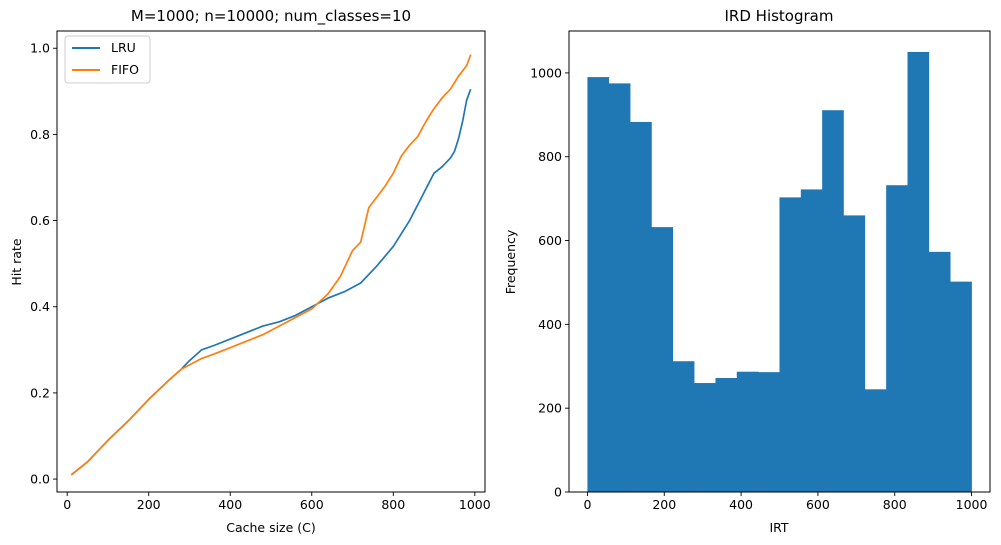 This screenshot has width=1001, height=545. Describe the element at coordinates (40, 392) in the screenshot. I see `y-tick-label: 0.2` at that location.